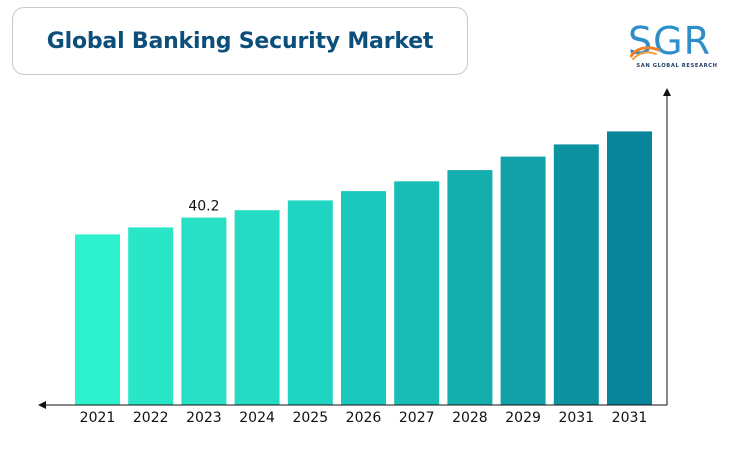  What do you see at coordinates (677, 66) in the screenshot?
I see `logo-subtitle: SAN GLOBAL RESEARCH` at bounding box center [677, 66].